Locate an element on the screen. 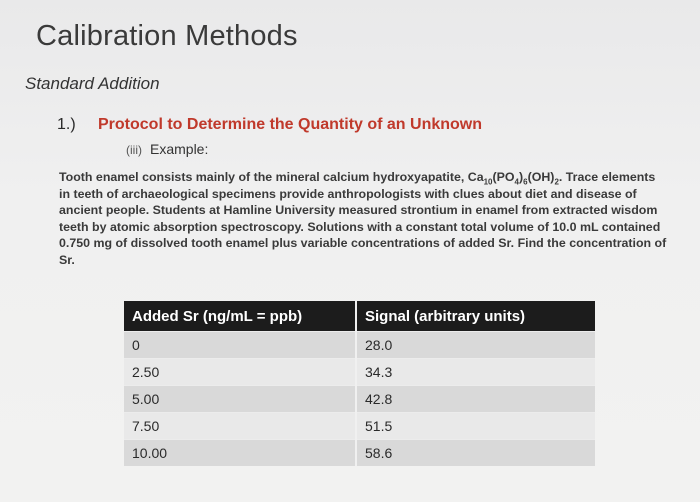 The height and width of the screenshot is (502, 700). sub-item-label: Example: is located at coordinates (179, 149).